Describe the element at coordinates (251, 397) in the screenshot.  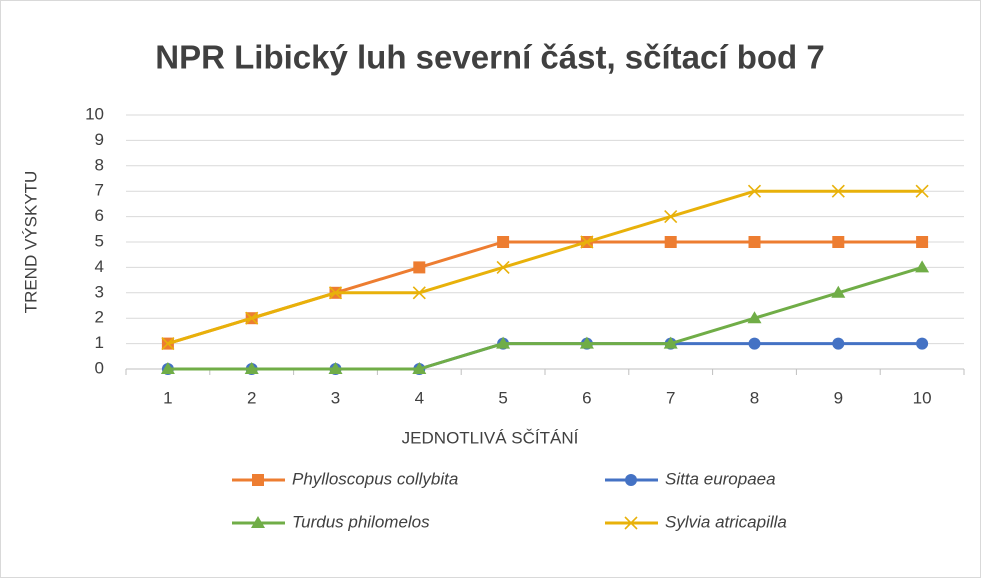
I see `x-tick-label: 2` at that location.